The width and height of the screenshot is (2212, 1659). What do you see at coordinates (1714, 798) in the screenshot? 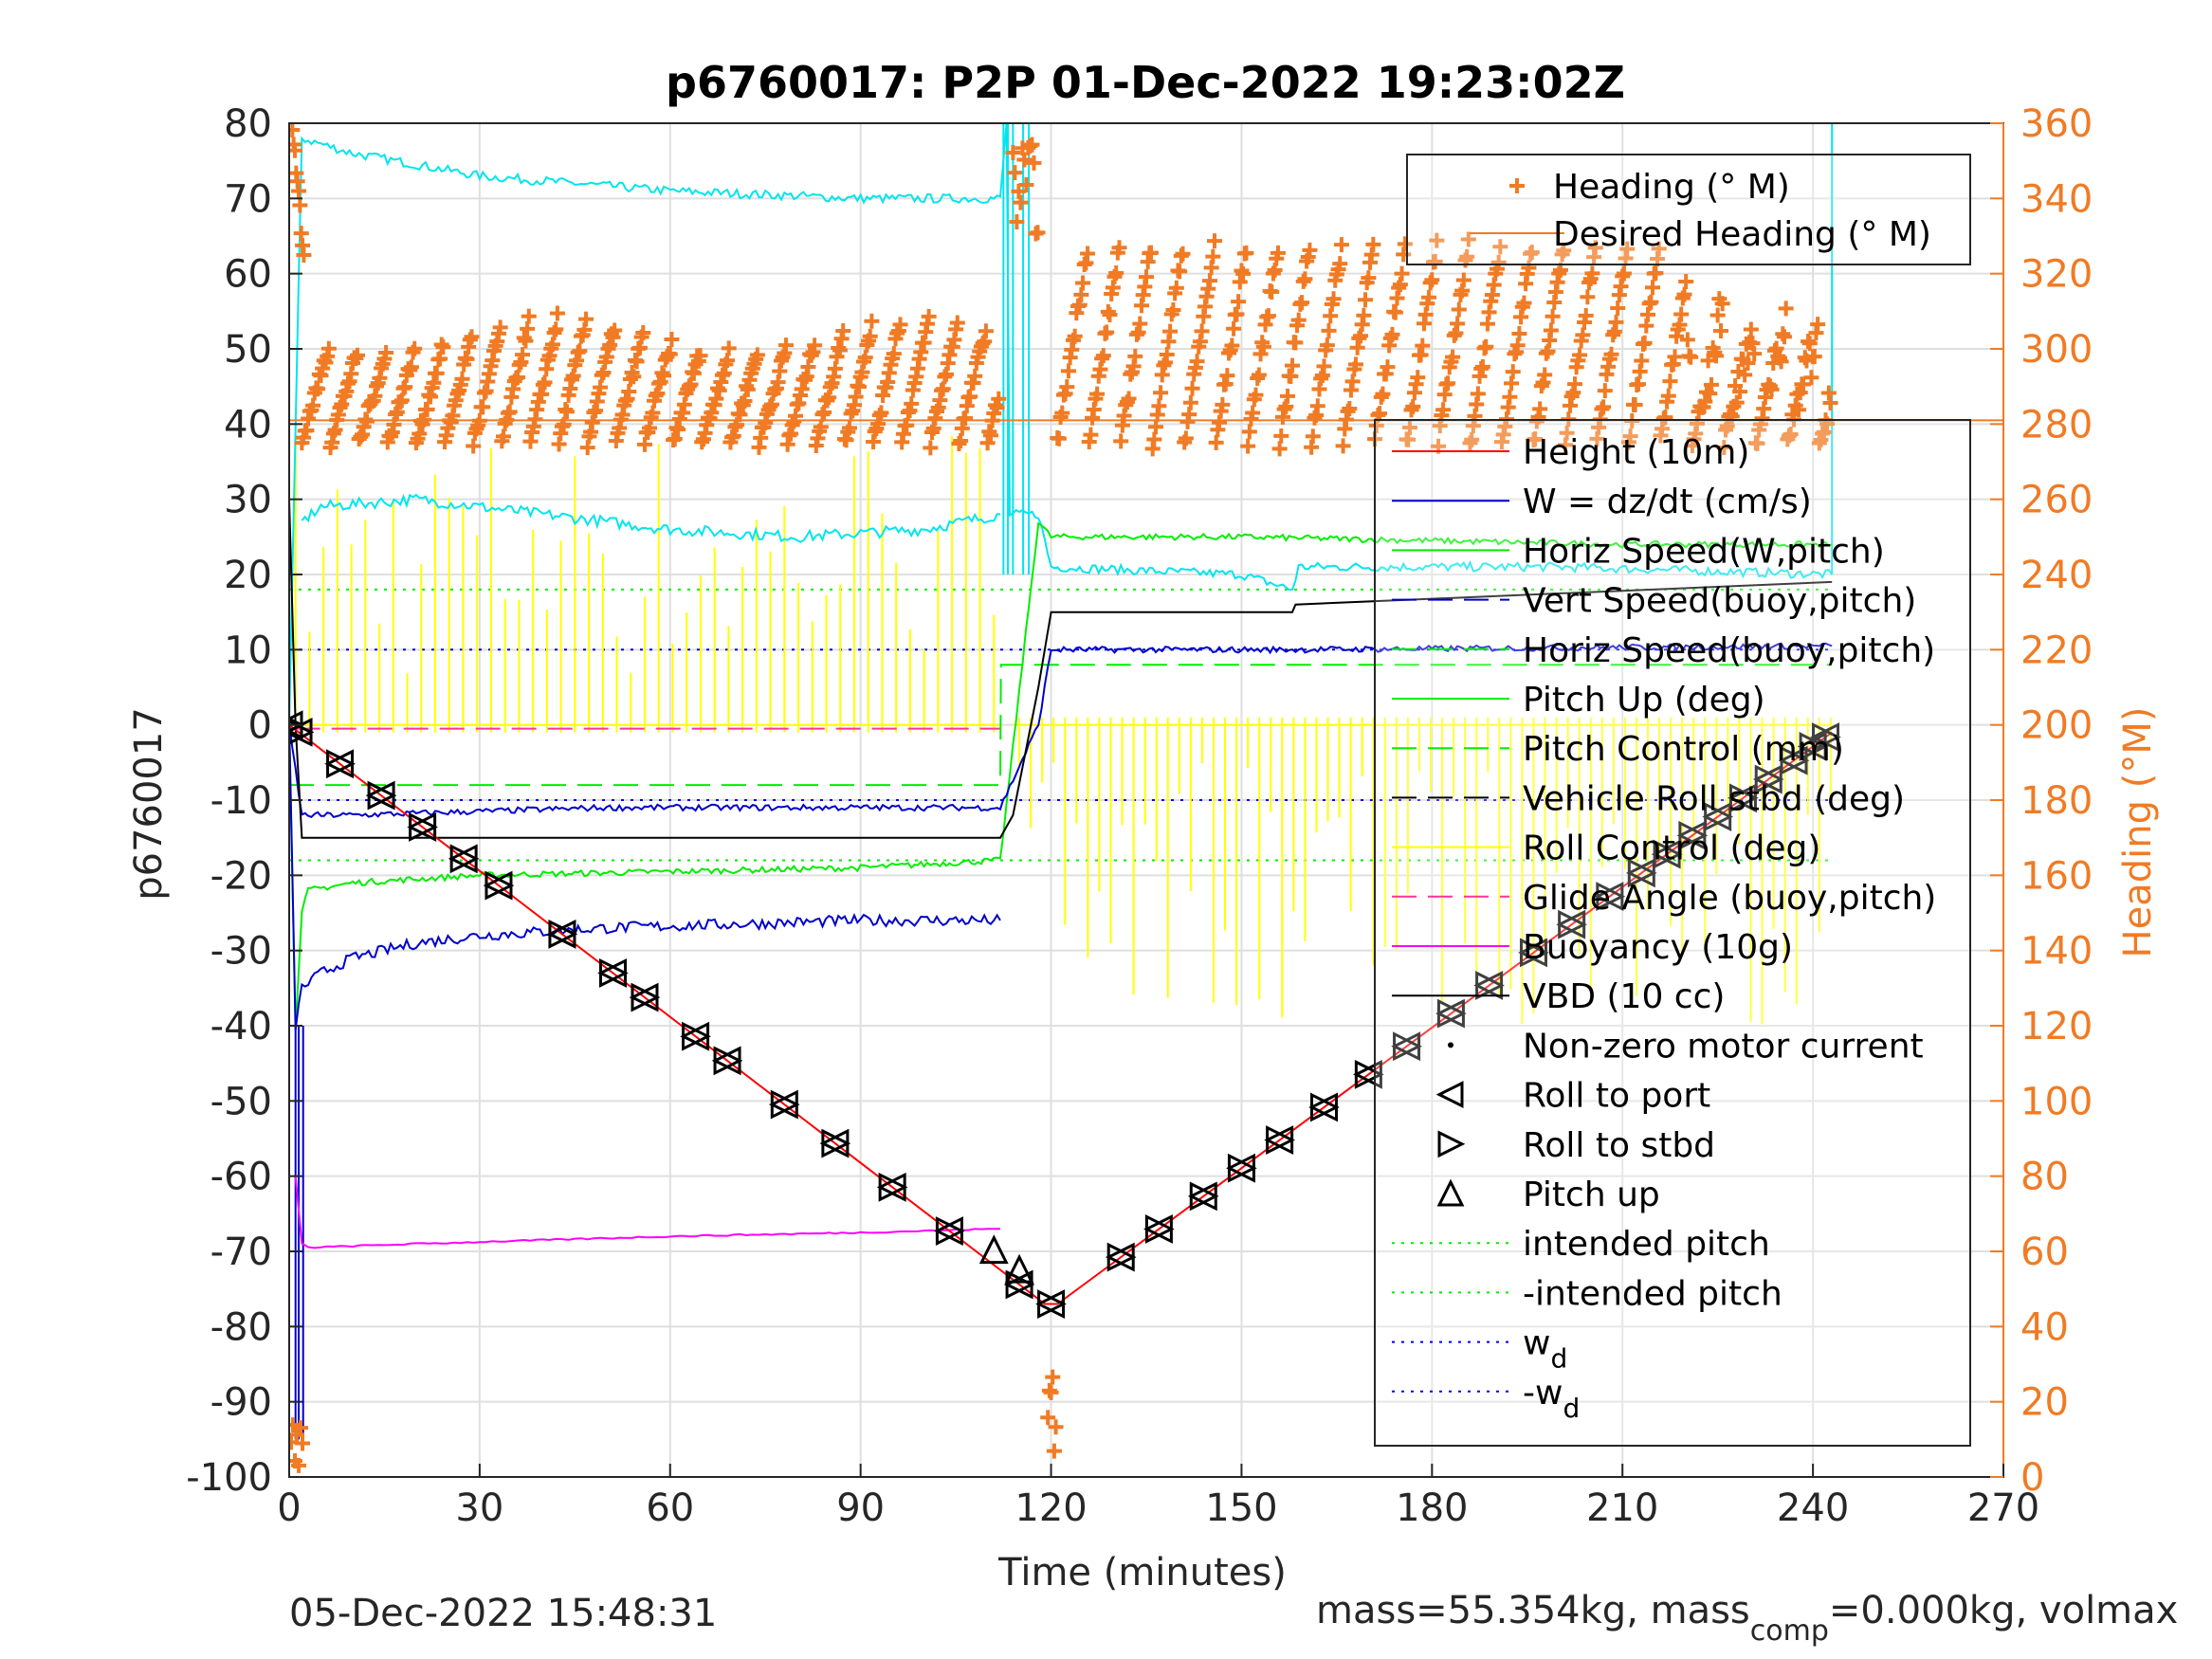
I see `legend-item-vehicle-roll-stbd-deg--7-label: Vehicle Roll stbd (deg)` at bounding box center [1714, 798].